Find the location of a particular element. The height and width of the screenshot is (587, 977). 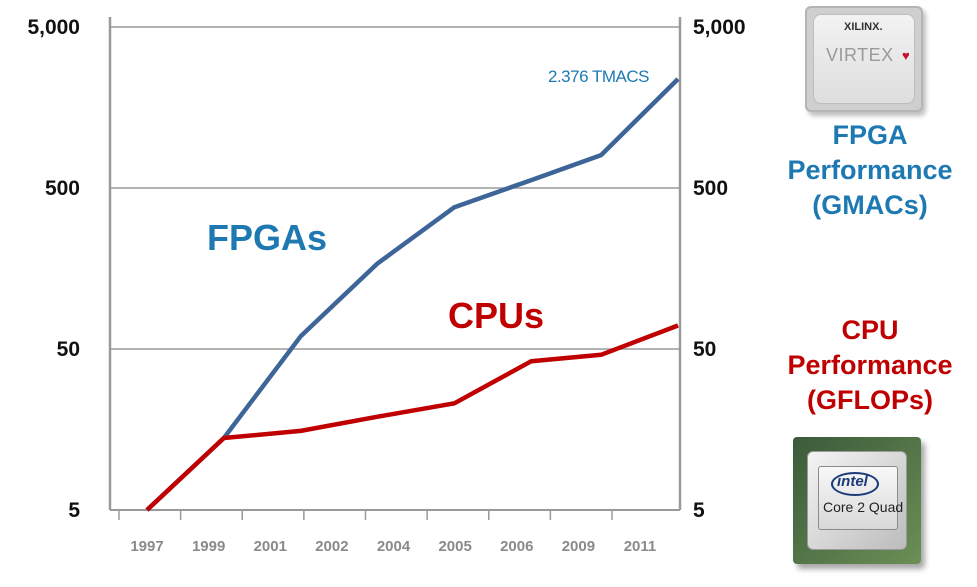

x-tick-label: 1997 is located at coordinates (146, 546).